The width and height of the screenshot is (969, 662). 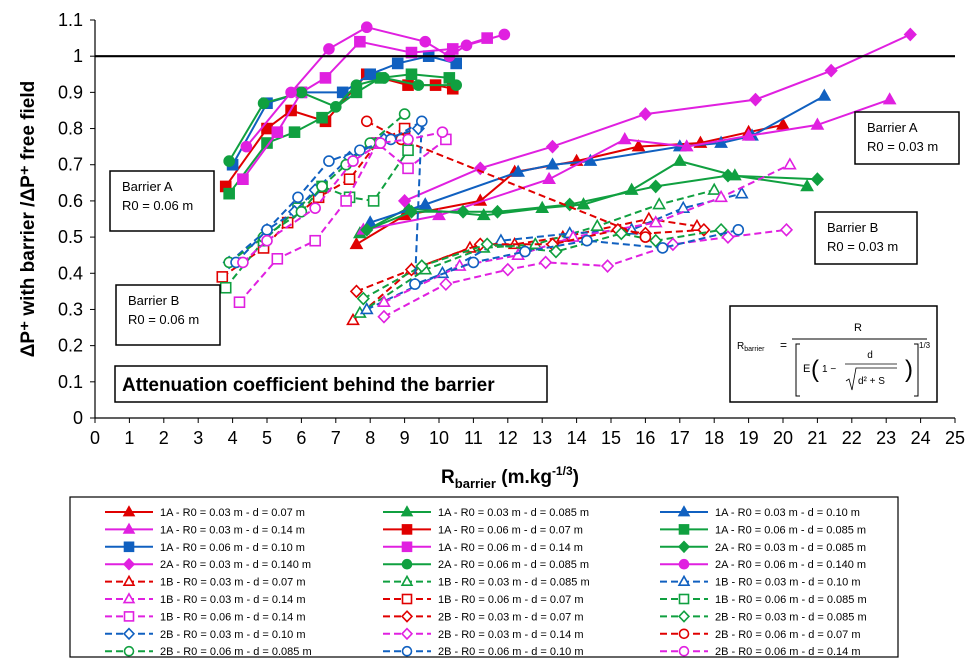 I want to click on legend-entry-4: 1A - R0 = 0.03 m - d = 0.14 m, so click(x=205, y=529).